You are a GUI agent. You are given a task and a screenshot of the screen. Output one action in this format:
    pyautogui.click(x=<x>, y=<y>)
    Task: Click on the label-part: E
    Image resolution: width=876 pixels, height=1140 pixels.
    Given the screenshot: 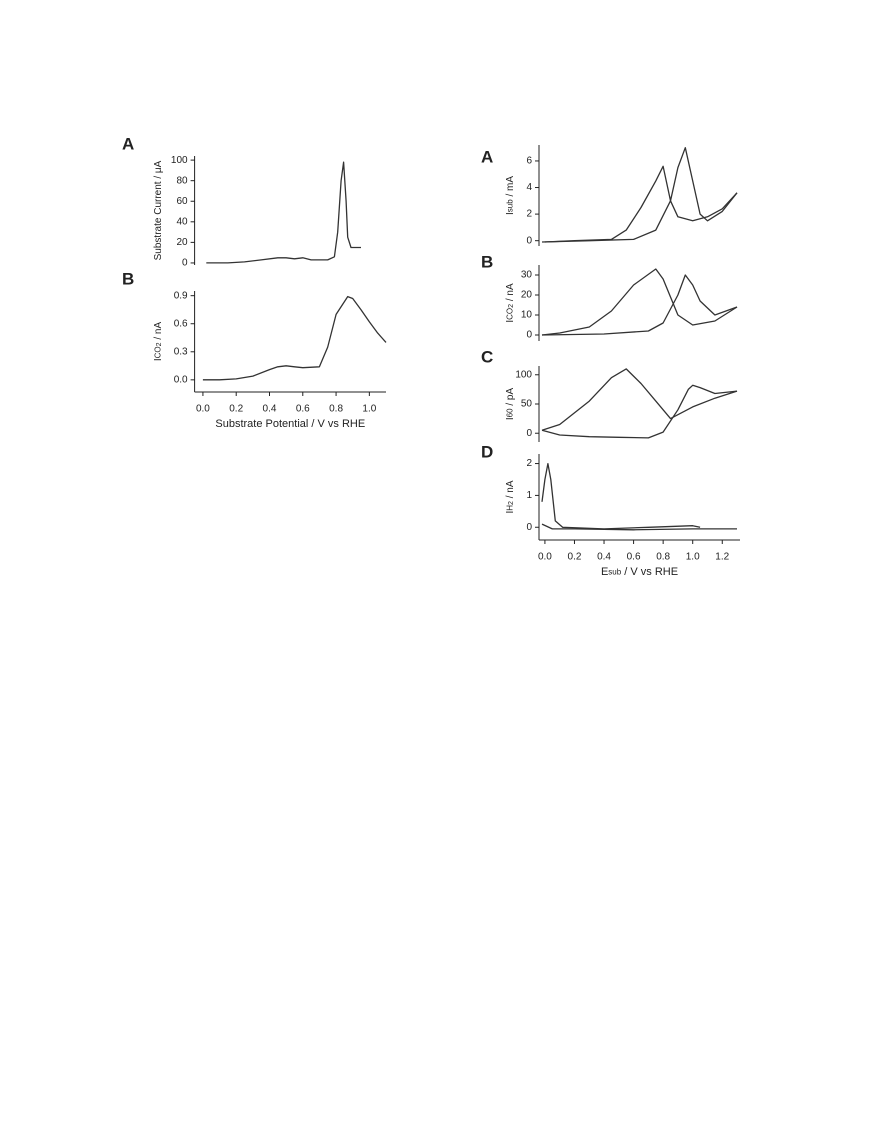 What is the action you would take?
    pyautogui.click(x=604, y=572)
    